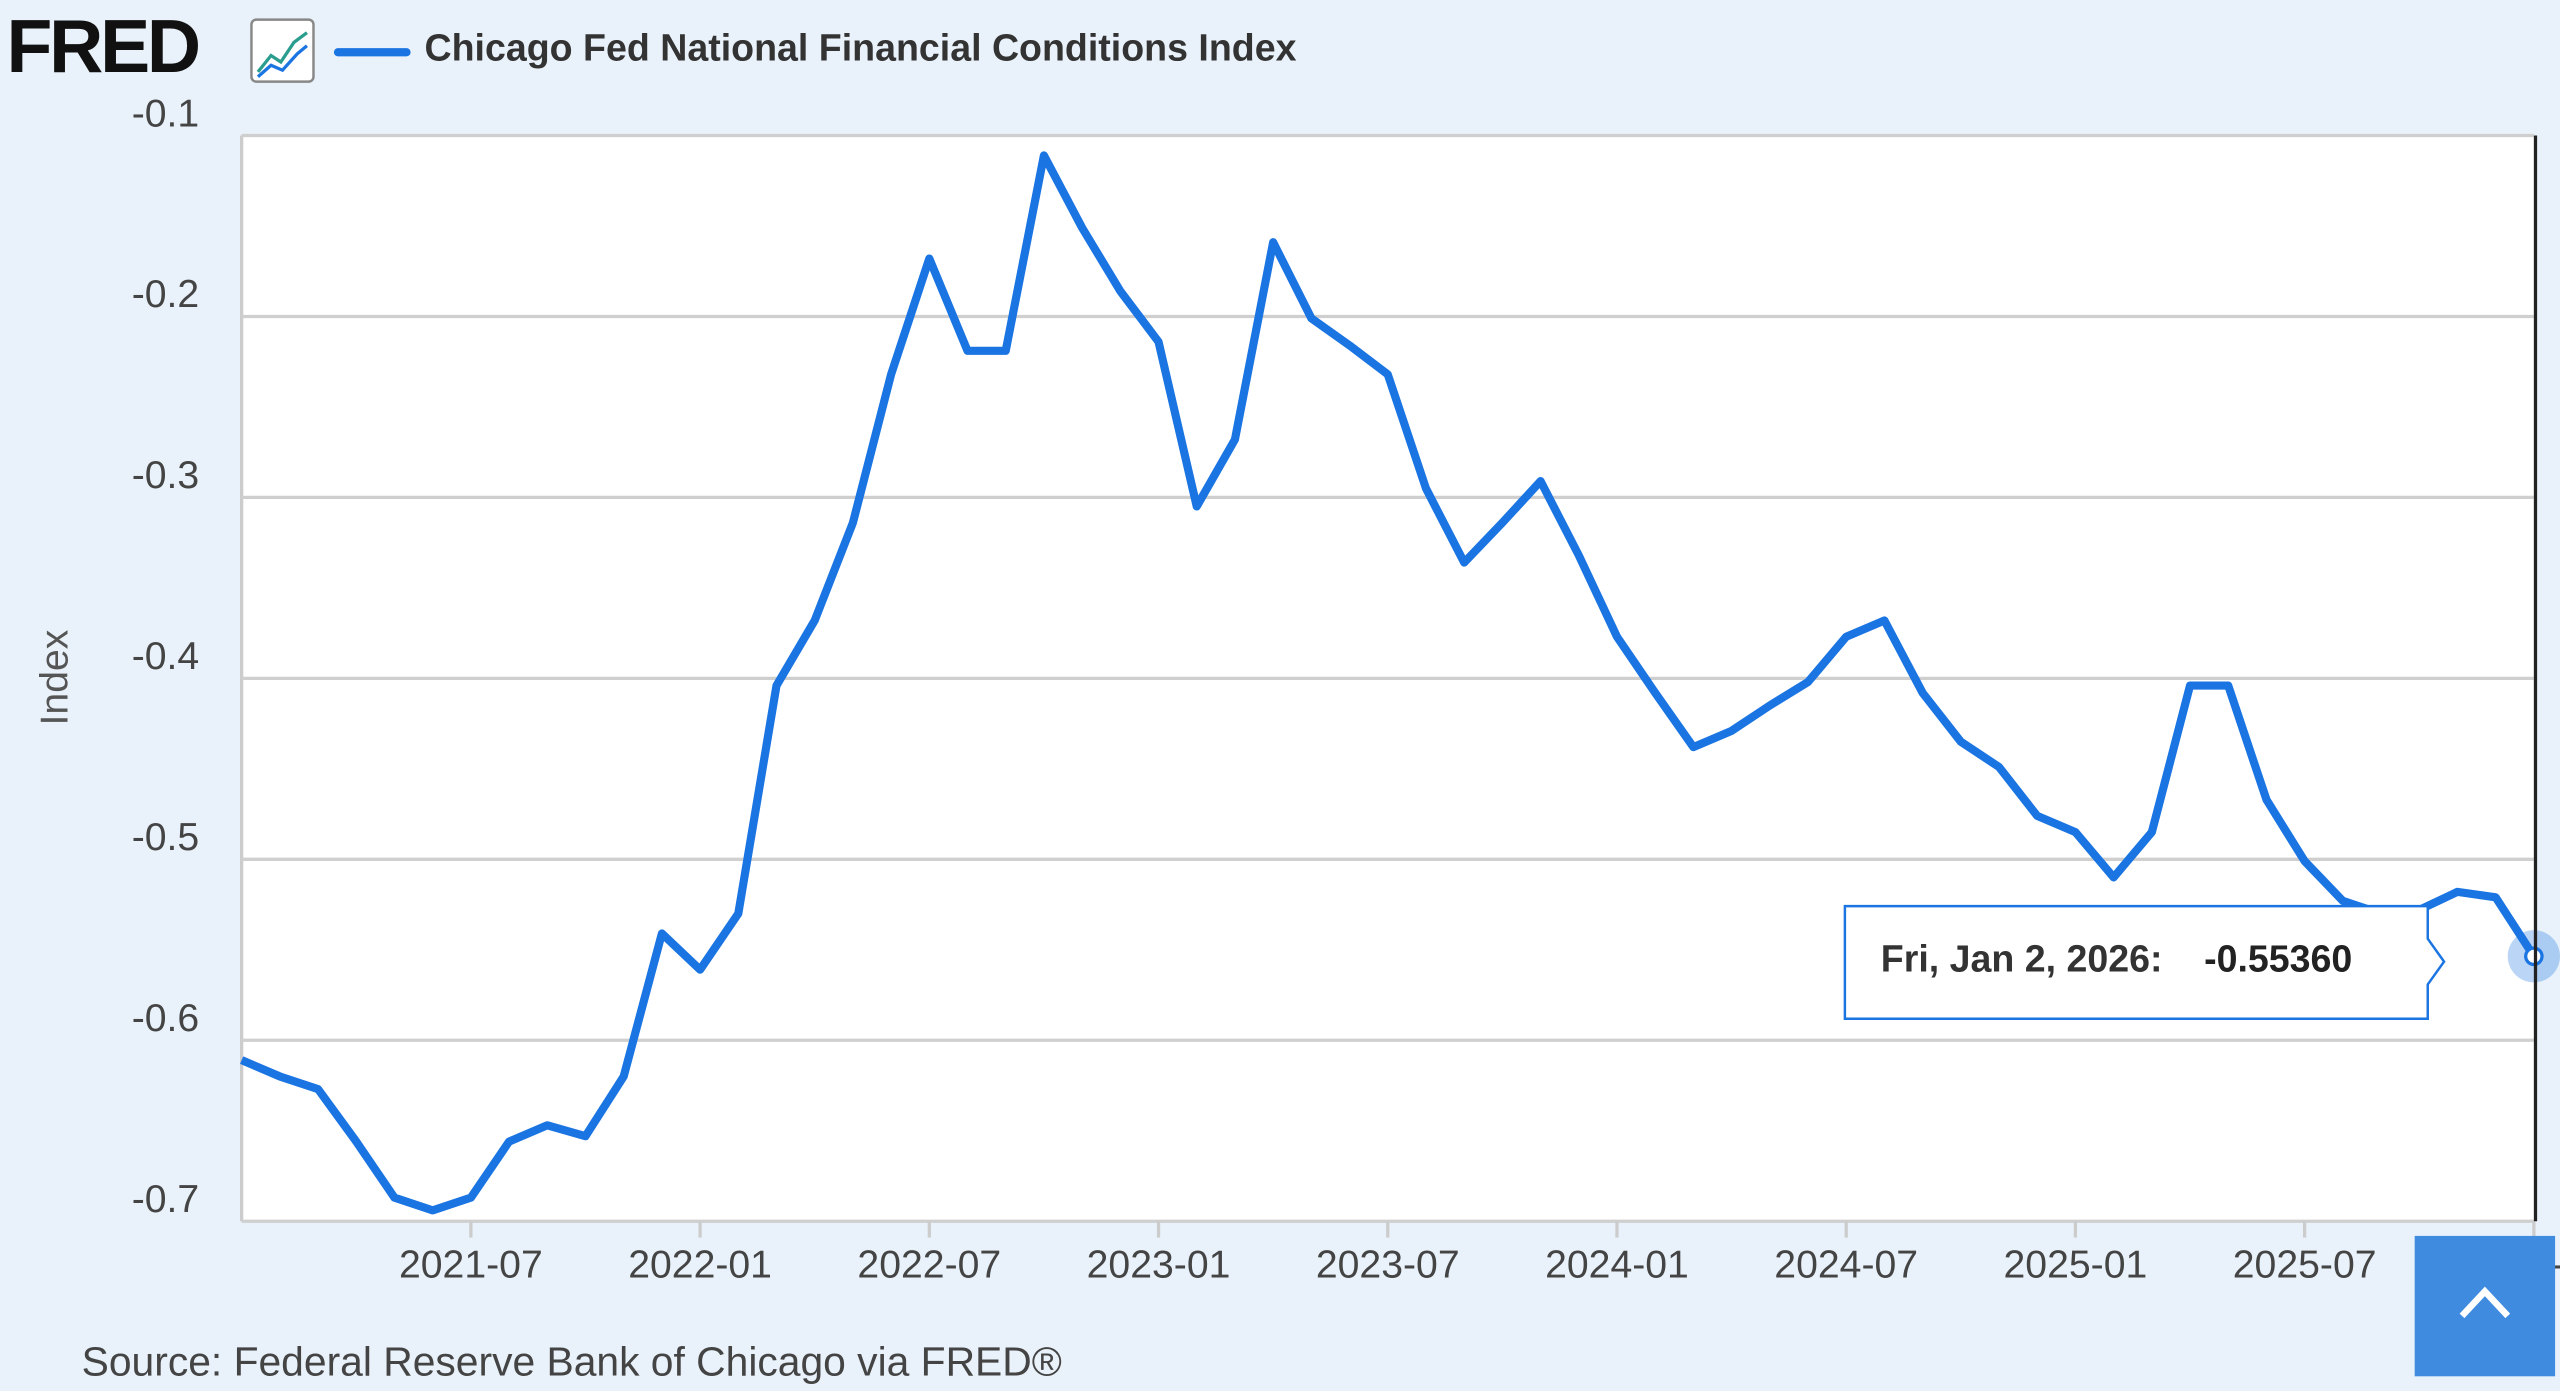  I want to click on x-tick-label: 2022-07, so click(929, 1264).